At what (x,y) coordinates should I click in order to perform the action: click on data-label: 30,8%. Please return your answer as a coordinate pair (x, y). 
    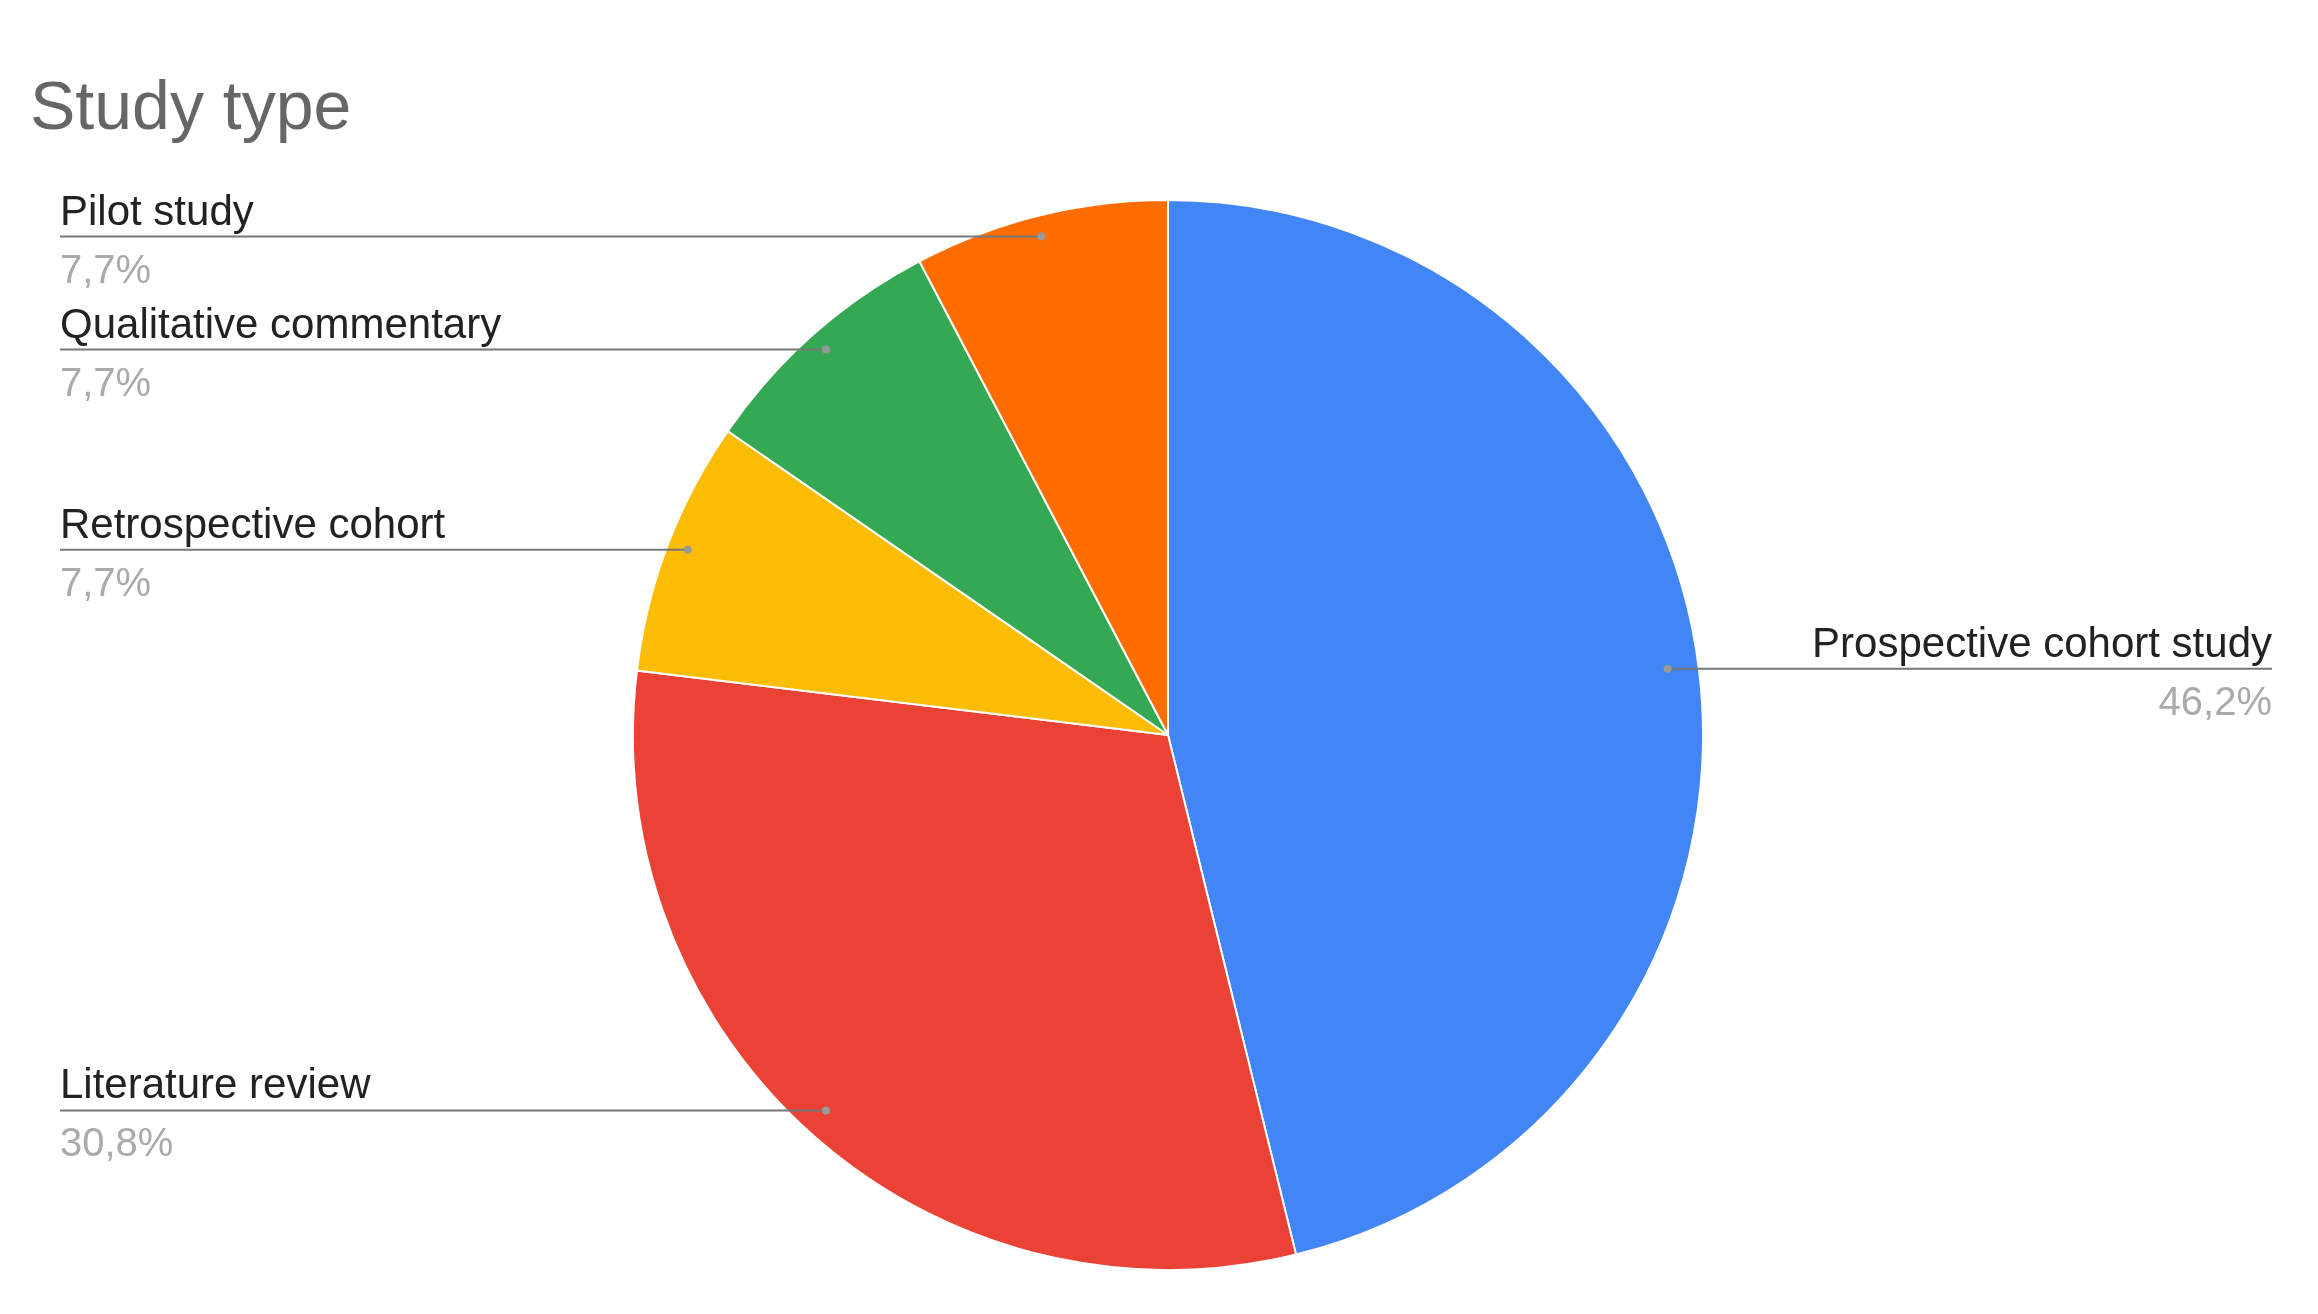
    Looking at the image, I should click on (117, 1142).